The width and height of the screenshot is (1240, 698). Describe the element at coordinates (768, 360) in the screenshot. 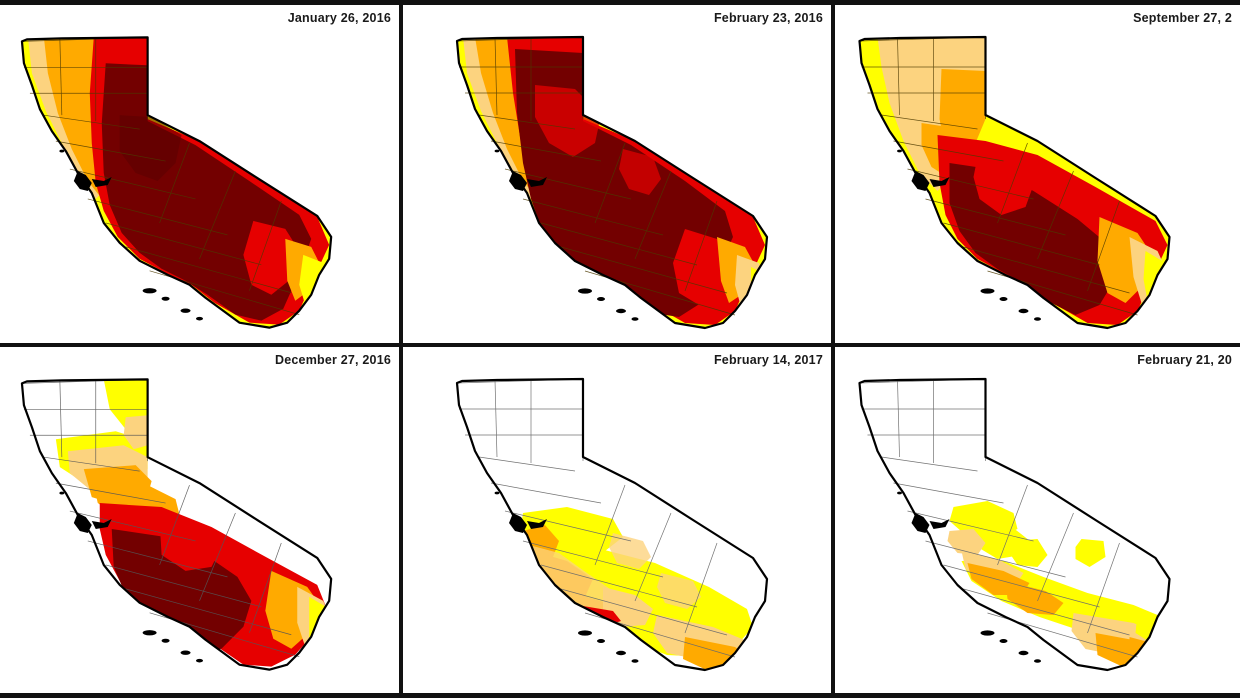

I see `panel-title: February 14, 2017` at that location.